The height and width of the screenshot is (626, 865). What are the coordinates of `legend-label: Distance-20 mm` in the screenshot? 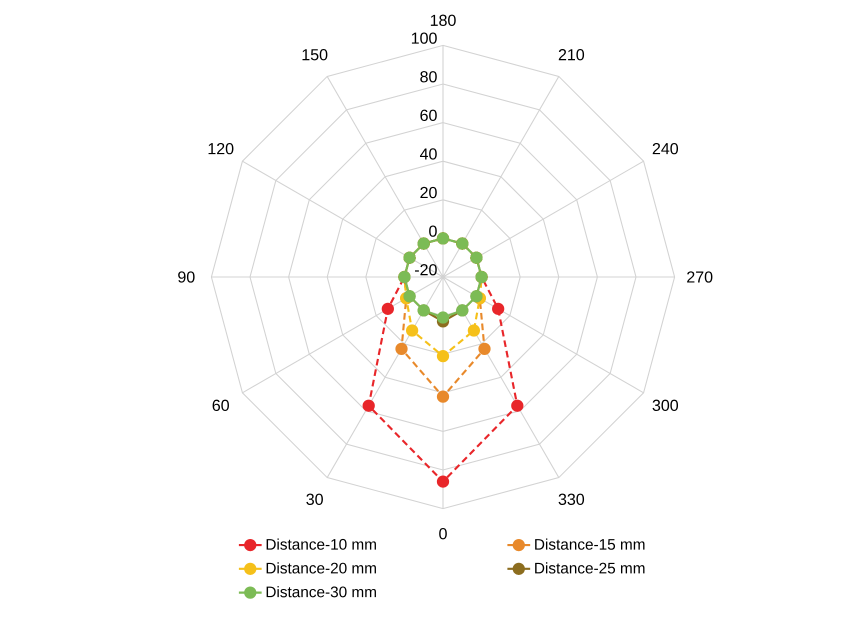 It's located at (321, 568).